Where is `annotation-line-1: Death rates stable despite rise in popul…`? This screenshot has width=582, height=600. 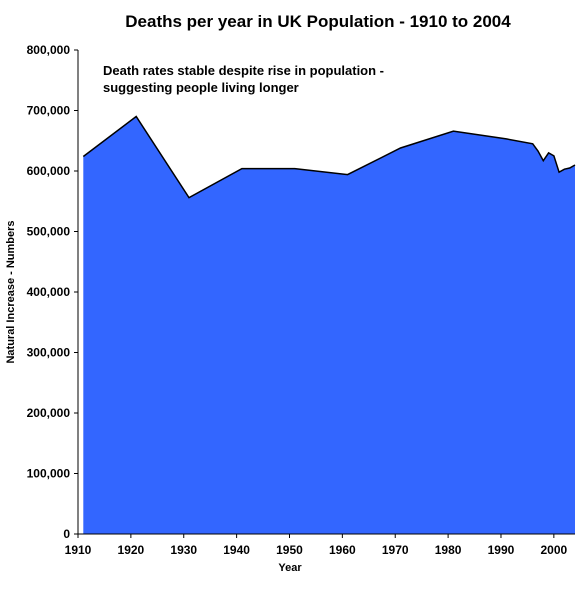
annotation-line-1: Death rates stable despite rise in popul… is located at coordinates (243, 70).